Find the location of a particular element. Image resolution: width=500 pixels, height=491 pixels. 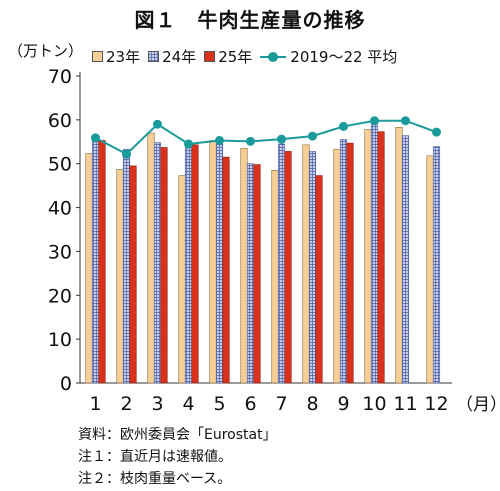

note-1: 注１：直近月は速報値。 is located at coordinates (155, 457).